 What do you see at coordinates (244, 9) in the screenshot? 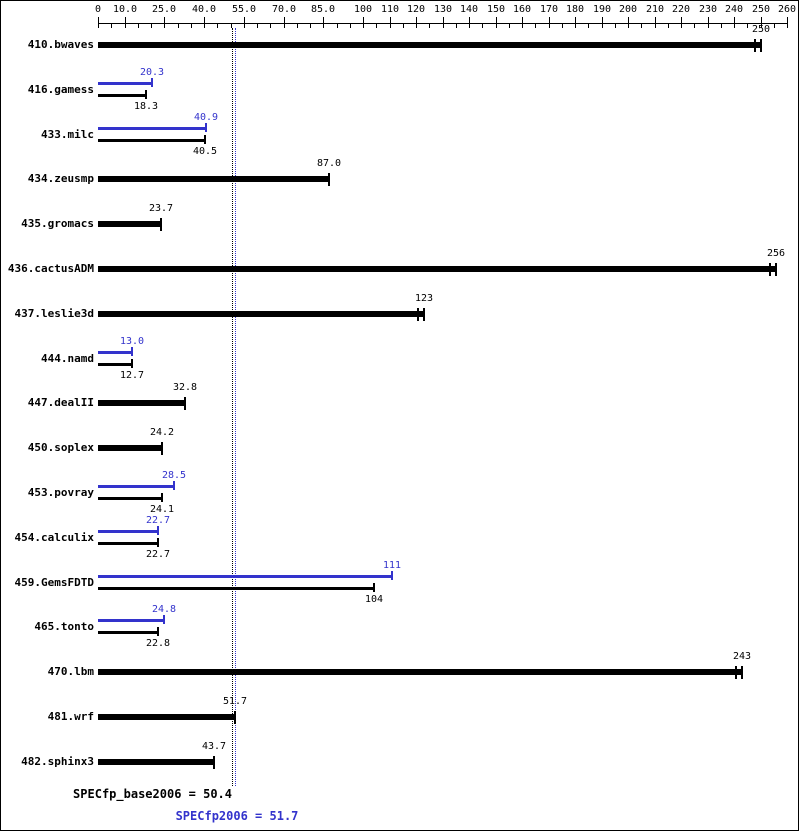
I see `axis-tick-label: 55.0` at bounding box center [244, 9].